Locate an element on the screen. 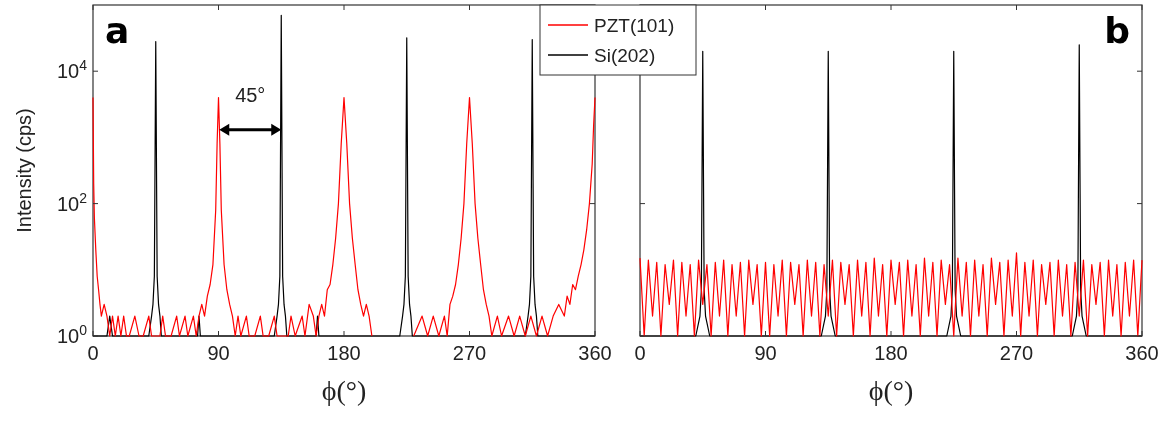 This screenshot has height=430, width=1174. legend-label: Si(202) is located at coordinates (625, 55).